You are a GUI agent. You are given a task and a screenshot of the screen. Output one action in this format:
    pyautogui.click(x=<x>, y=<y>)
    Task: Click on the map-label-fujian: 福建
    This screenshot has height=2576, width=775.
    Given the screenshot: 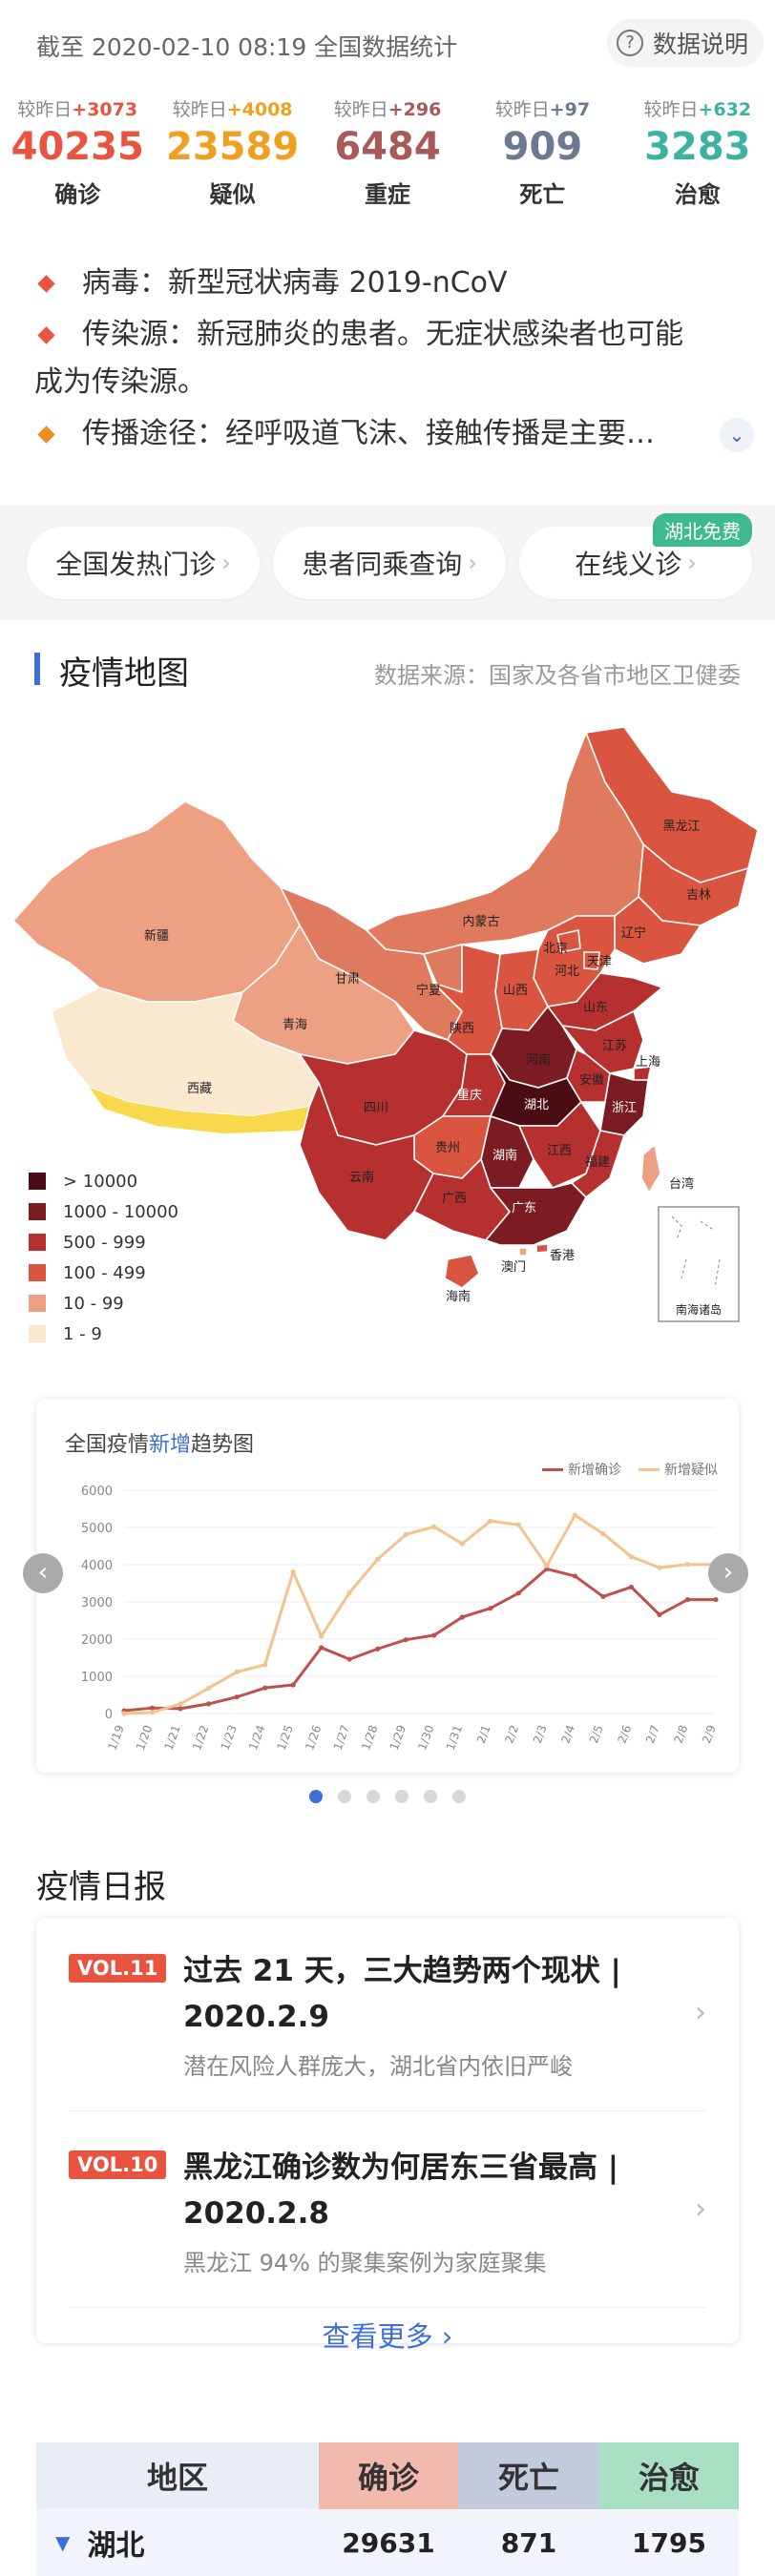 What is the action you would take?
    pyautogui.click(x=598, y=1162)
    